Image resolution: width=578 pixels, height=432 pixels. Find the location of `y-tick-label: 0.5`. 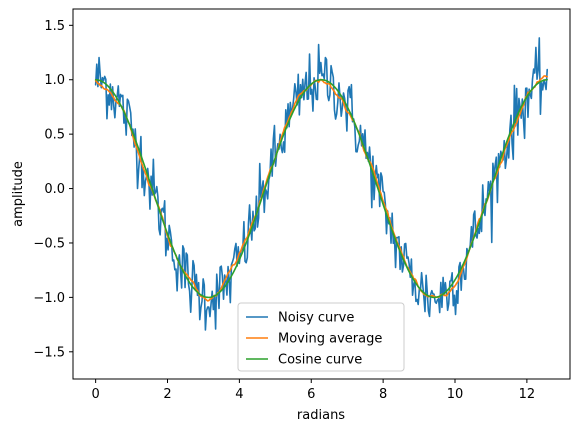

y-tick-label: 0.5 is located at coordinates (54, 135).